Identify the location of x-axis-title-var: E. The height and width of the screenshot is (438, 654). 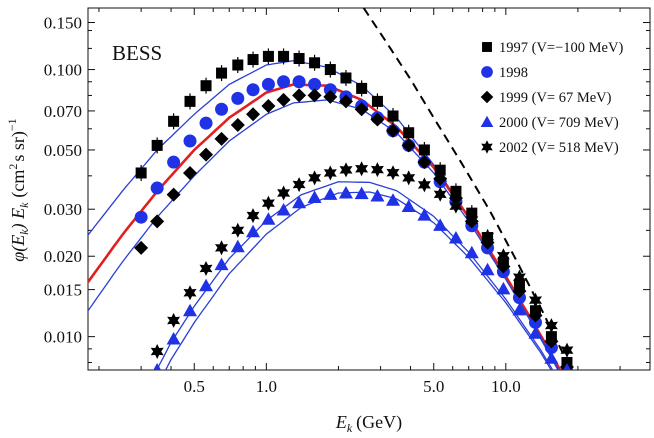
(341, 422).